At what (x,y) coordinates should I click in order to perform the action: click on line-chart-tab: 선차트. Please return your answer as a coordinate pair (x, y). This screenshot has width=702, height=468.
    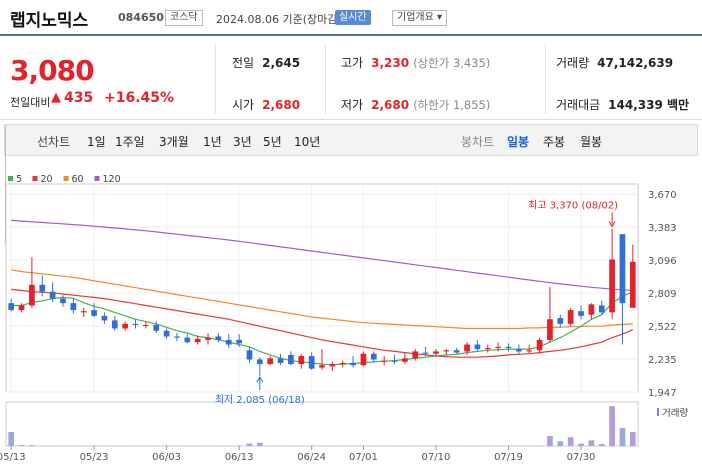
    Looking at the image, I should click on (53, 141).